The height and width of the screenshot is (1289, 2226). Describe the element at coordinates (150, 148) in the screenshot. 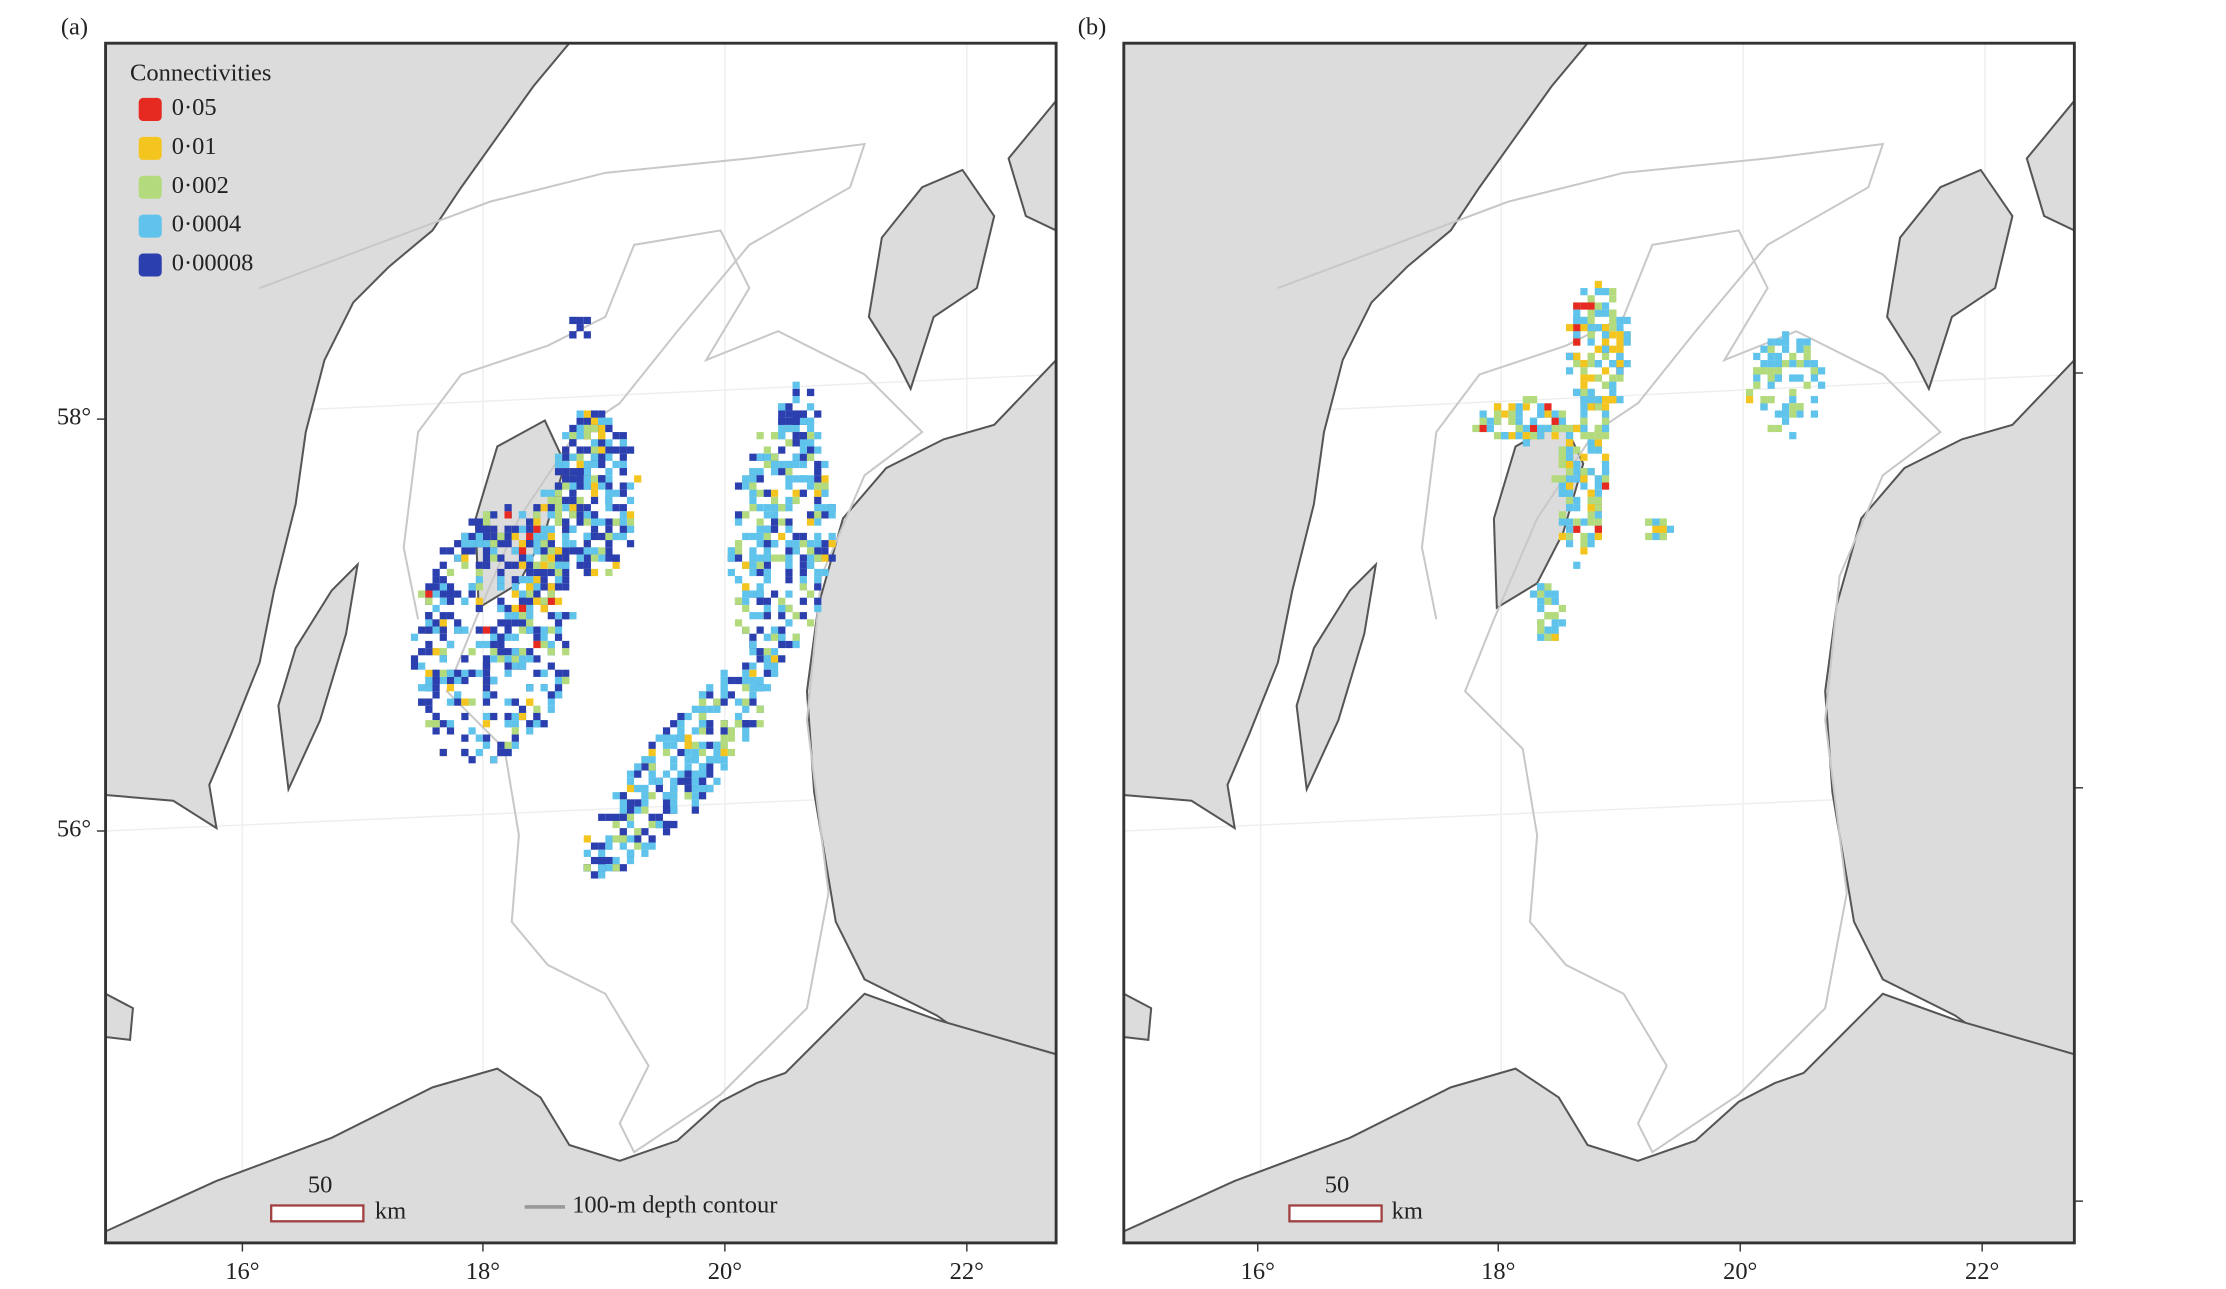

I see `legend-swatch` at that location.